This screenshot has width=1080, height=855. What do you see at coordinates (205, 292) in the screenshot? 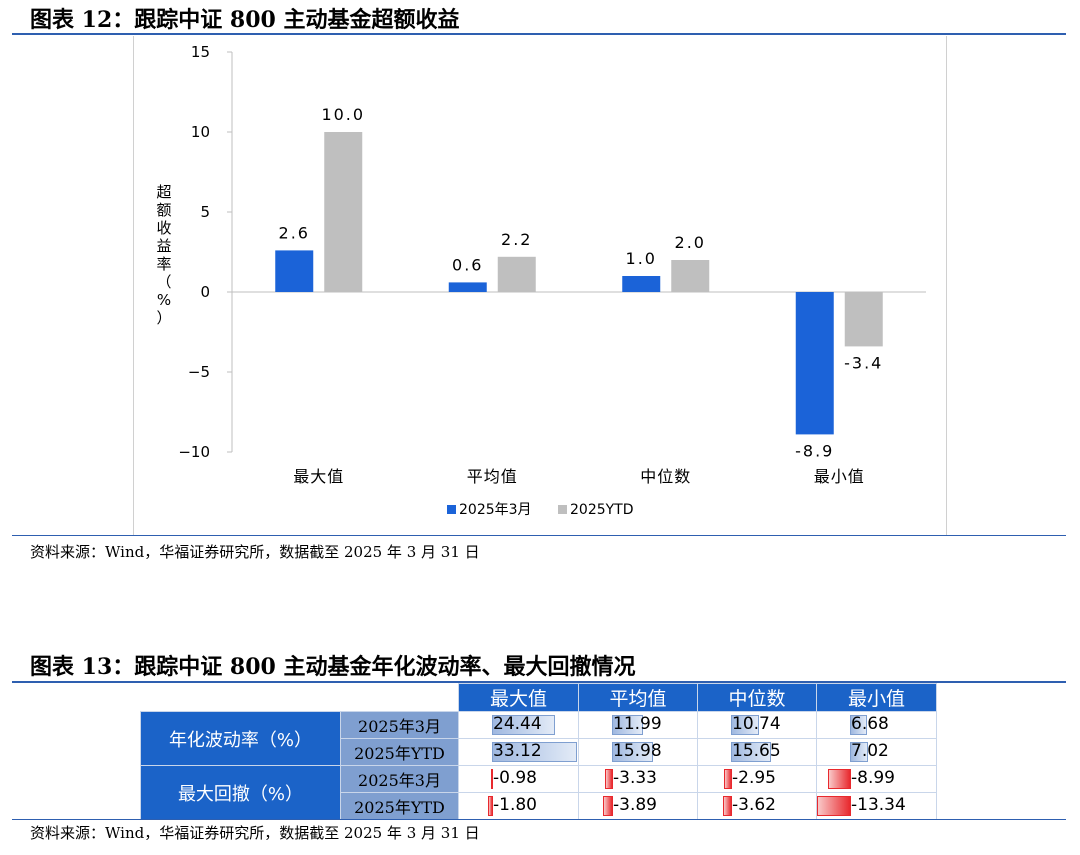
I see `y-tick-label: 0` at bounding box center [205, 292].